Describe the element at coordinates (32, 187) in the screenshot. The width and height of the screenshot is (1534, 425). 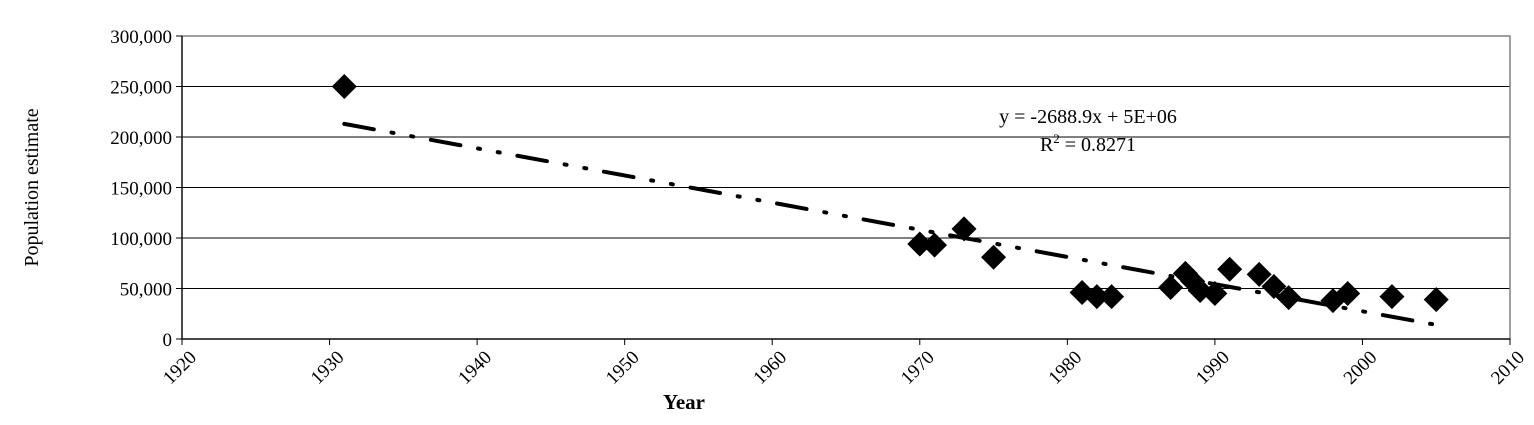
I see `y-axis-title: Population estimate` at that location.